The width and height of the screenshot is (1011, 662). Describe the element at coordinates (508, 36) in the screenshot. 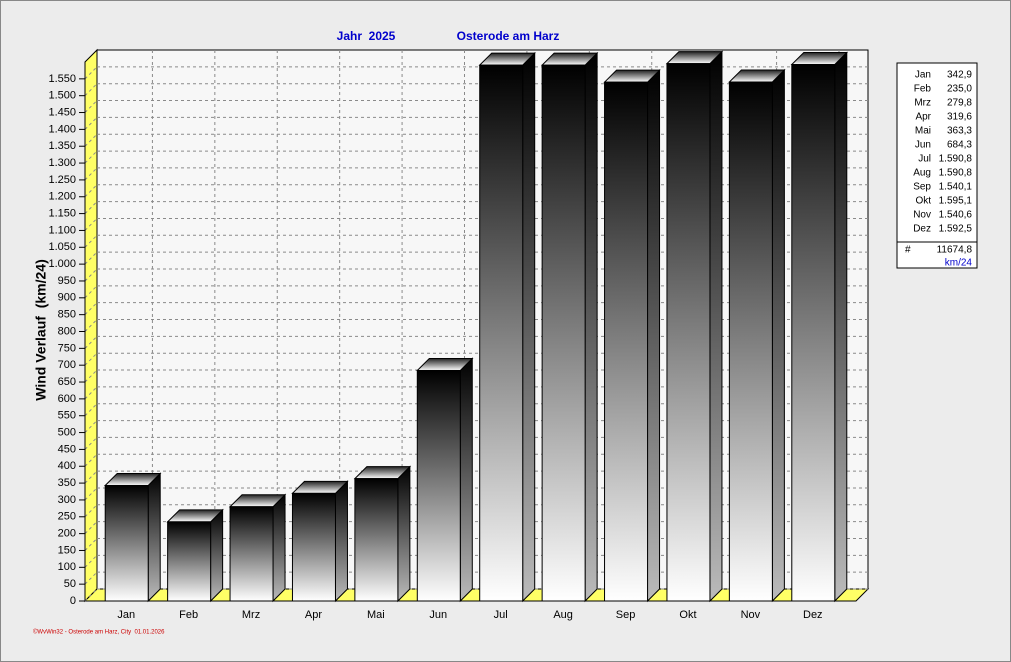

I see `chart-subtitle: Osterode am Harz` at that location.